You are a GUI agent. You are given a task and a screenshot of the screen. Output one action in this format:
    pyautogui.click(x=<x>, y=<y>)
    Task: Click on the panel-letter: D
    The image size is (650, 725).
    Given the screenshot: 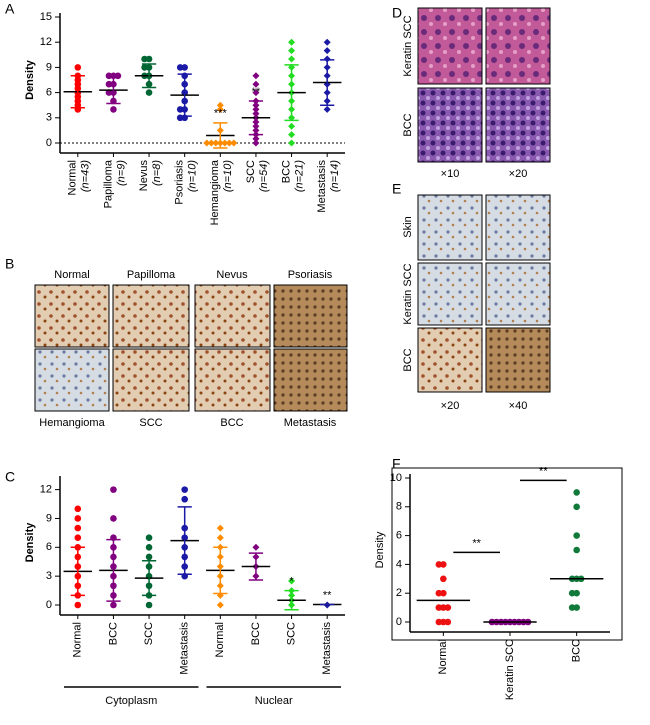 What is the action you would take?
    pyautogui.click(x=397, y=13)
    